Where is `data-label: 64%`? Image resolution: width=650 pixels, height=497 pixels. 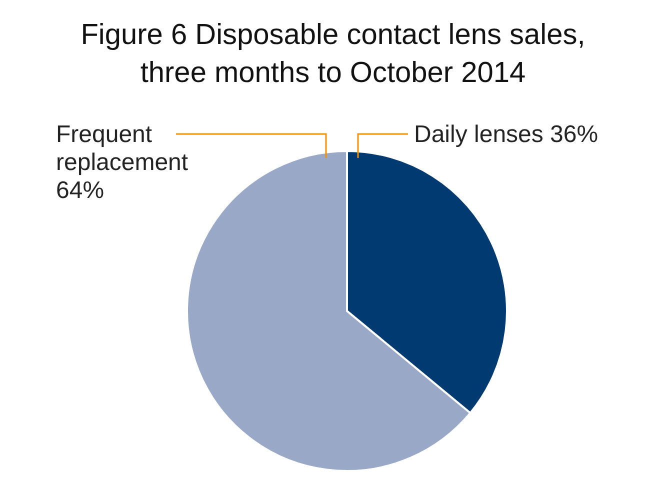
data-label: 64% is located at coordinates (80, 190).